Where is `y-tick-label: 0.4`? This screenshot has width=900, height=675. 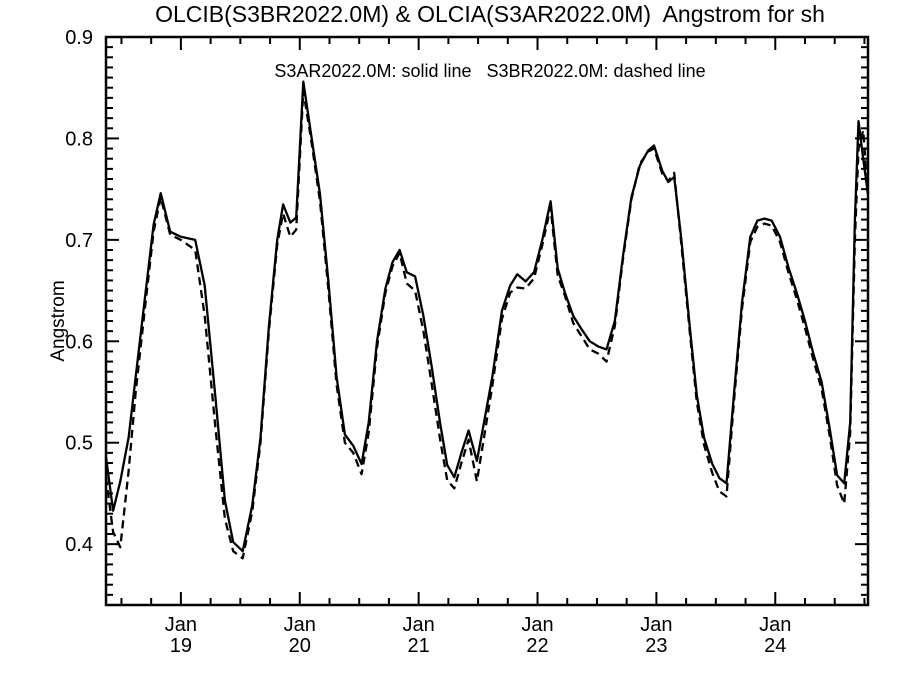
y-tick-label: 0.4 is located at coordinates (79, 545).